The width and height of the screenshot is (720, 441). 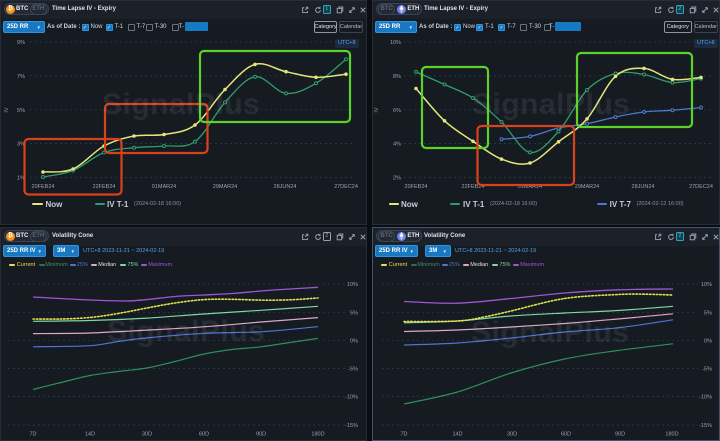 I want to click on svg-text: 8%, so click(x=397, y=77).